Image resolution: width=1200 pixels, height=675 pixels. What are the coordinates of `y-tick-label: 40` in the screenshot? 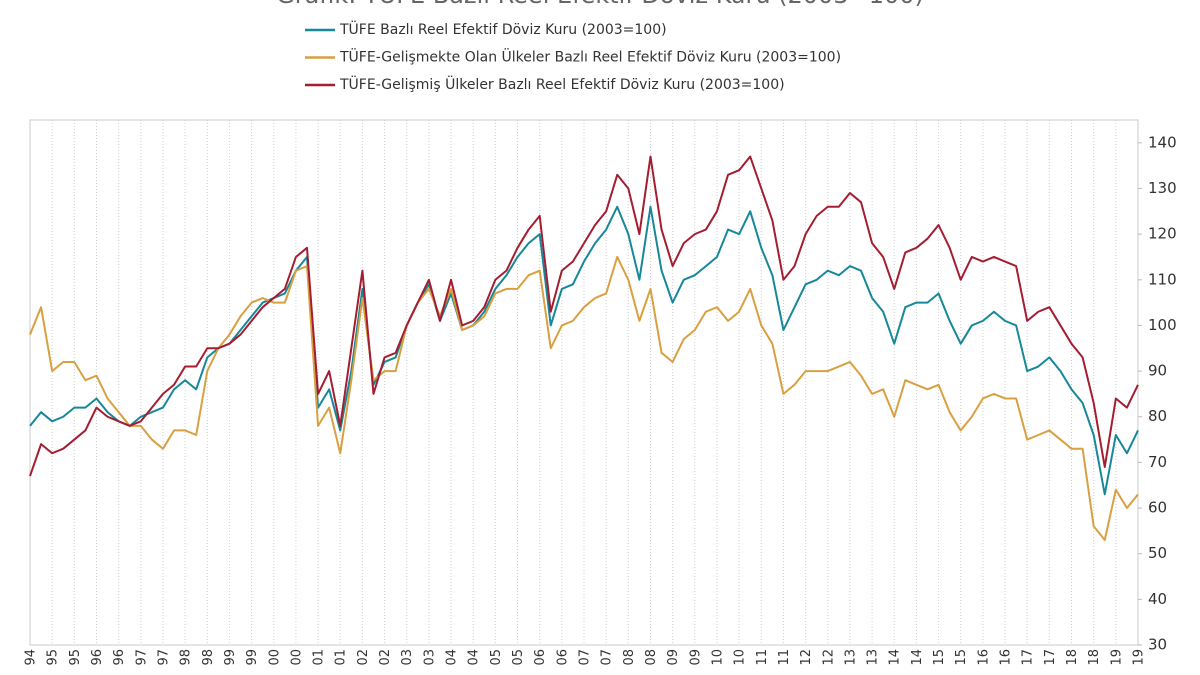 It's located at (1157, 599).